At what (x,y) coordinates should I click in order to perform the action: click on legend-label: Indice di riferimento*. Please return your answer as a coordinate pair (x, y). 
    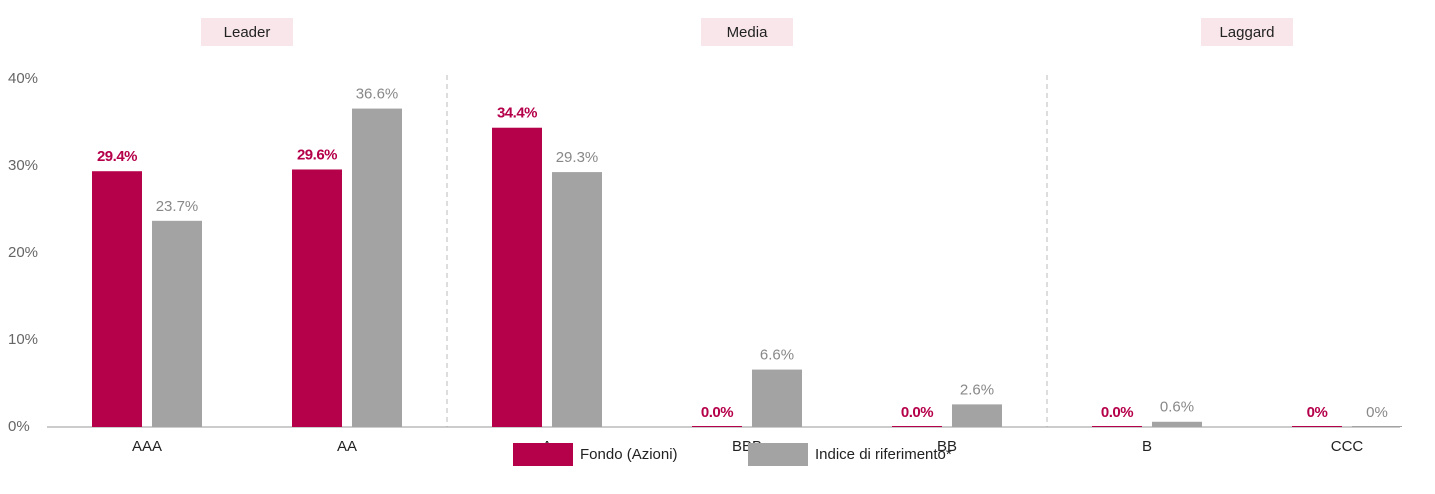
    Looking at the image, I should click on (883, 454).